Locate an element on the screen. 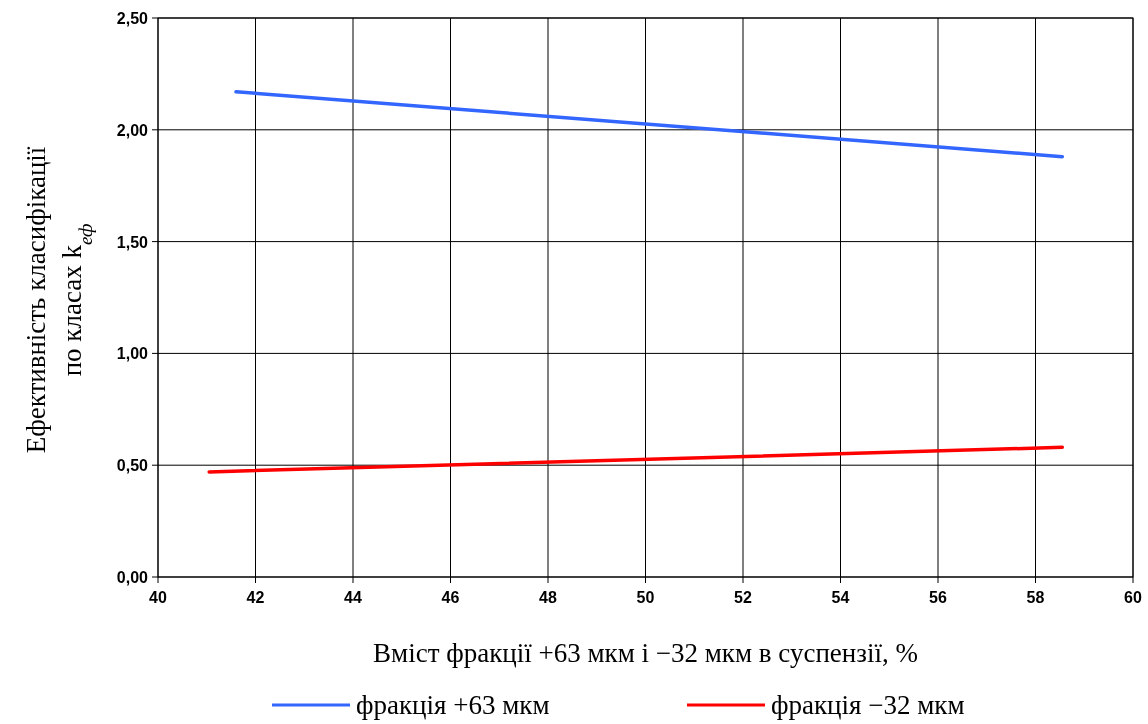  y-tick-label: 0,00 is located at coordinates (132, 577).